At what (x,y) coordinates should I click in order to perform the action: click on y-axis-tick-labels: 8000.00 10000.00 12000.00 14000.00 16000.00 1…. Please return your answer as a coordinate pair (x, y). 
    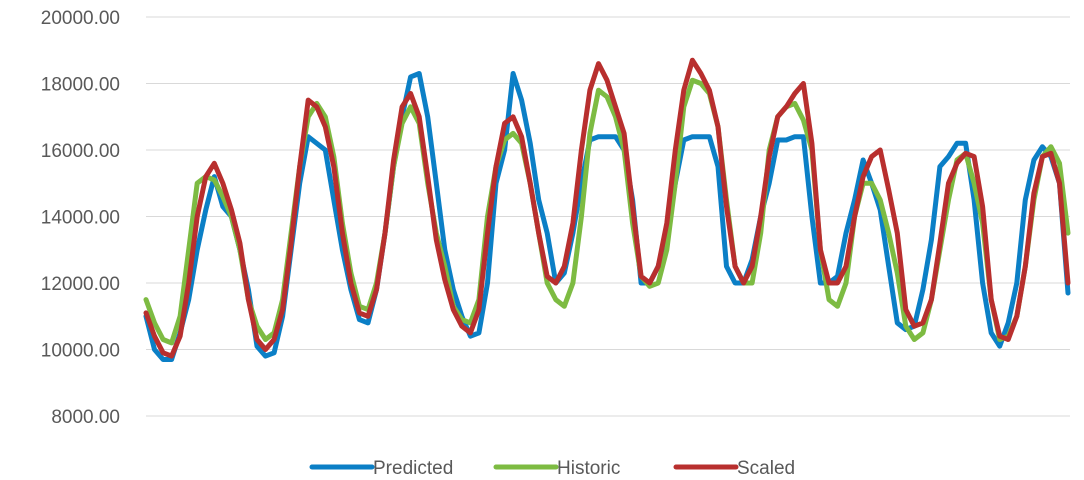
    Looking at the image, I should click on (80, 218).